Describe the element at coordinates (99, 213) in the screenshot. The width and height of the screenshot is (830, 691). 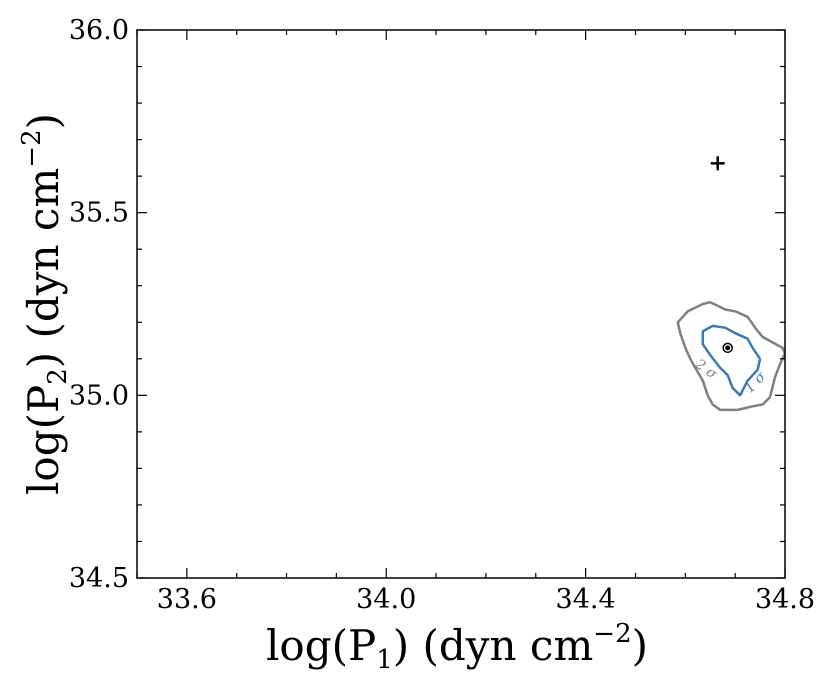
I see `y-tick-label: 35.5` at that location.